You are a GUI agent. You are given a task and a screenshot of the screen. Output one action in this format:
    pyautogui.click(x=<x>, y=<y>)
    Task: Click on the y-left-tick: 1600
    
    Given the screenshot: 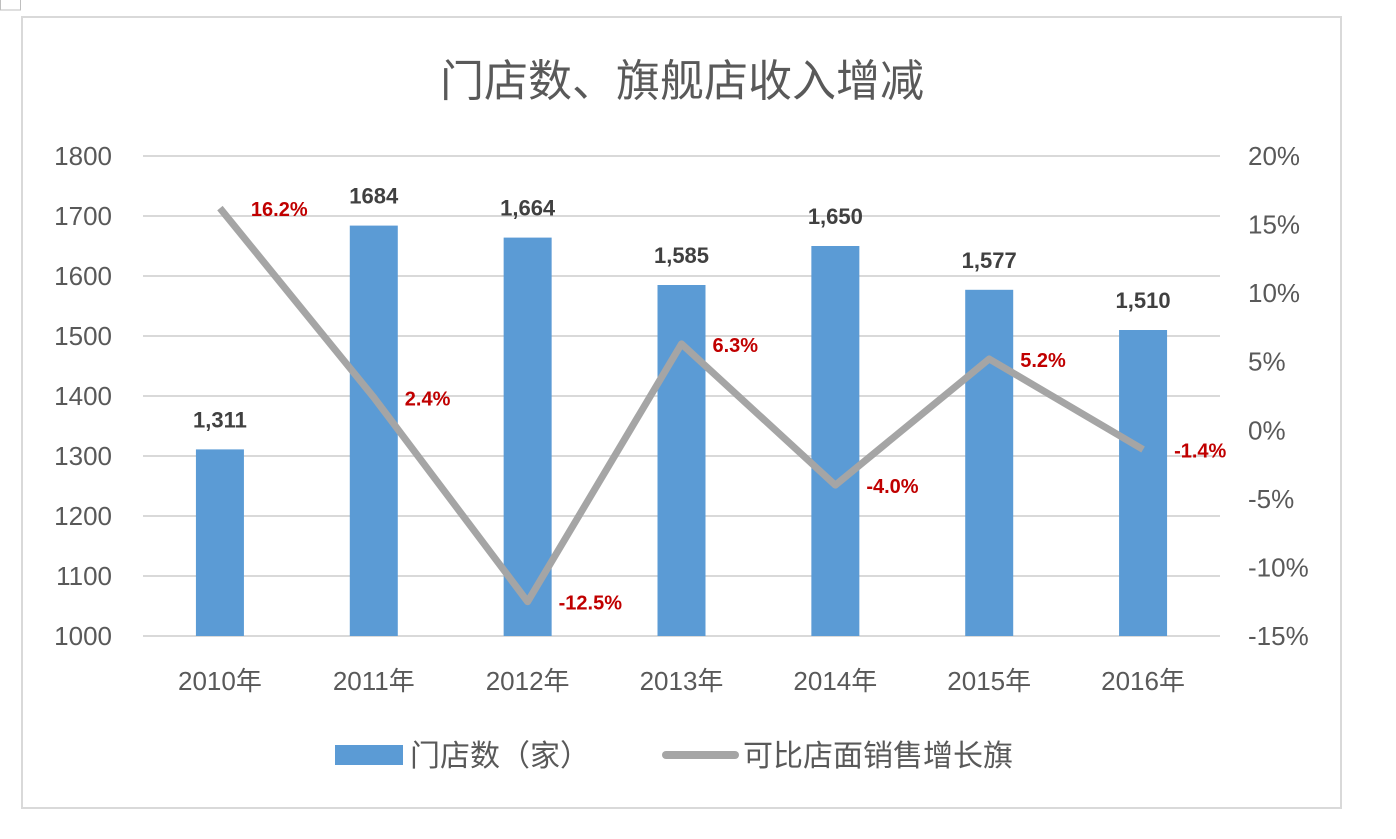 What is the action you would take?
    pyautogui.click(x=83, y=276)
    